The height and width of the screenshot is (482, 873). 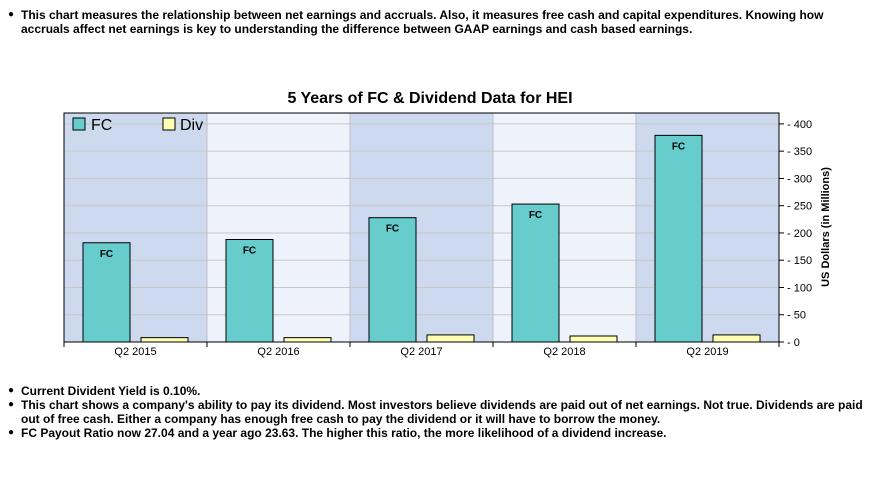 I want to click on y-axis-label: US Dollars (in Millions), so click(x=826, y=227).